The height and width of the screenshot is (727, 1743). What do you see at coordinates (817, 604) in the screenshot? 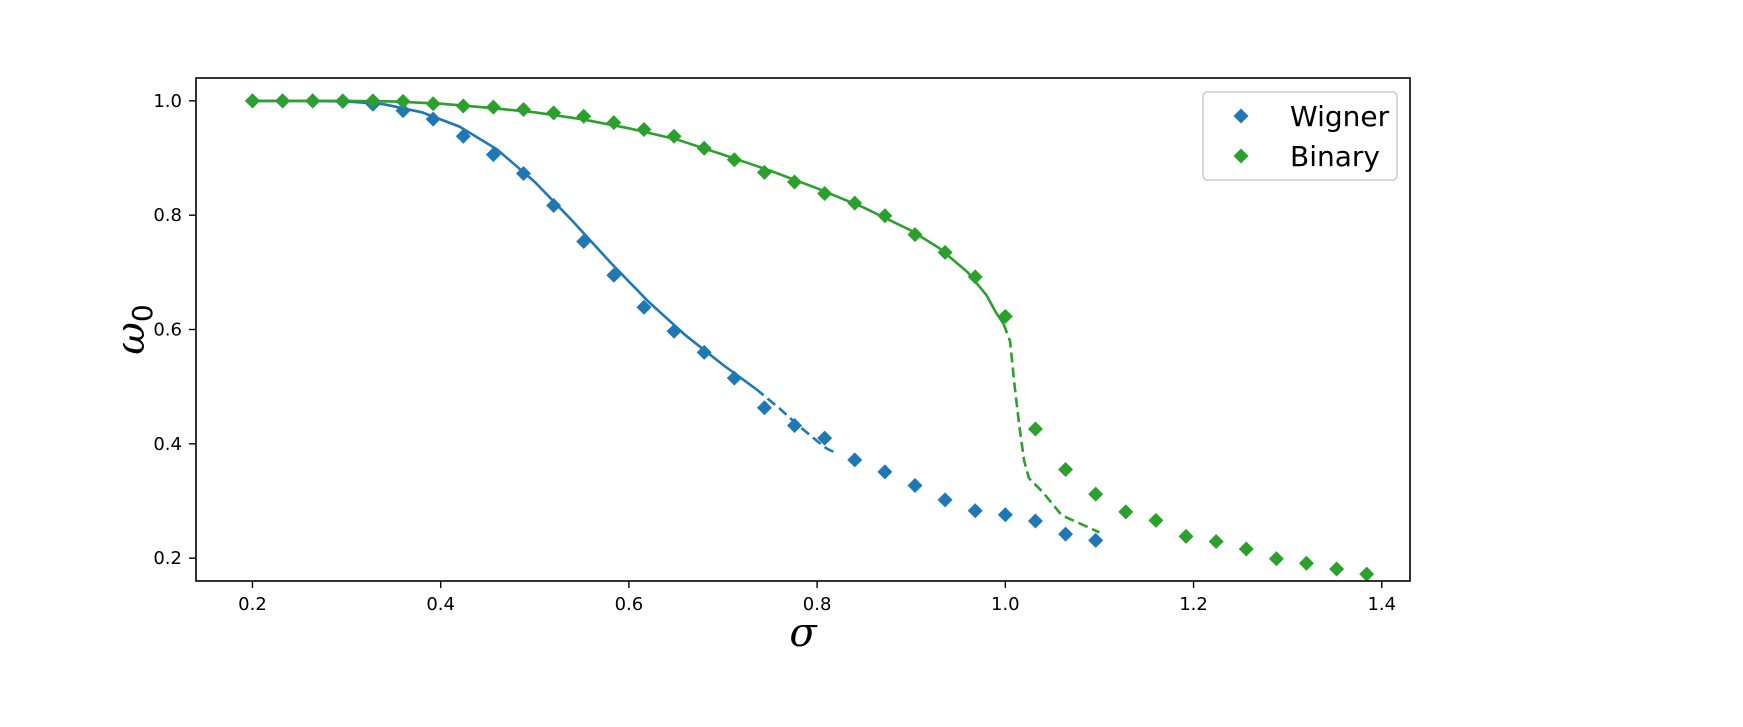
I see `x-tick-label: 0.8` at bounding box center [817, 604].